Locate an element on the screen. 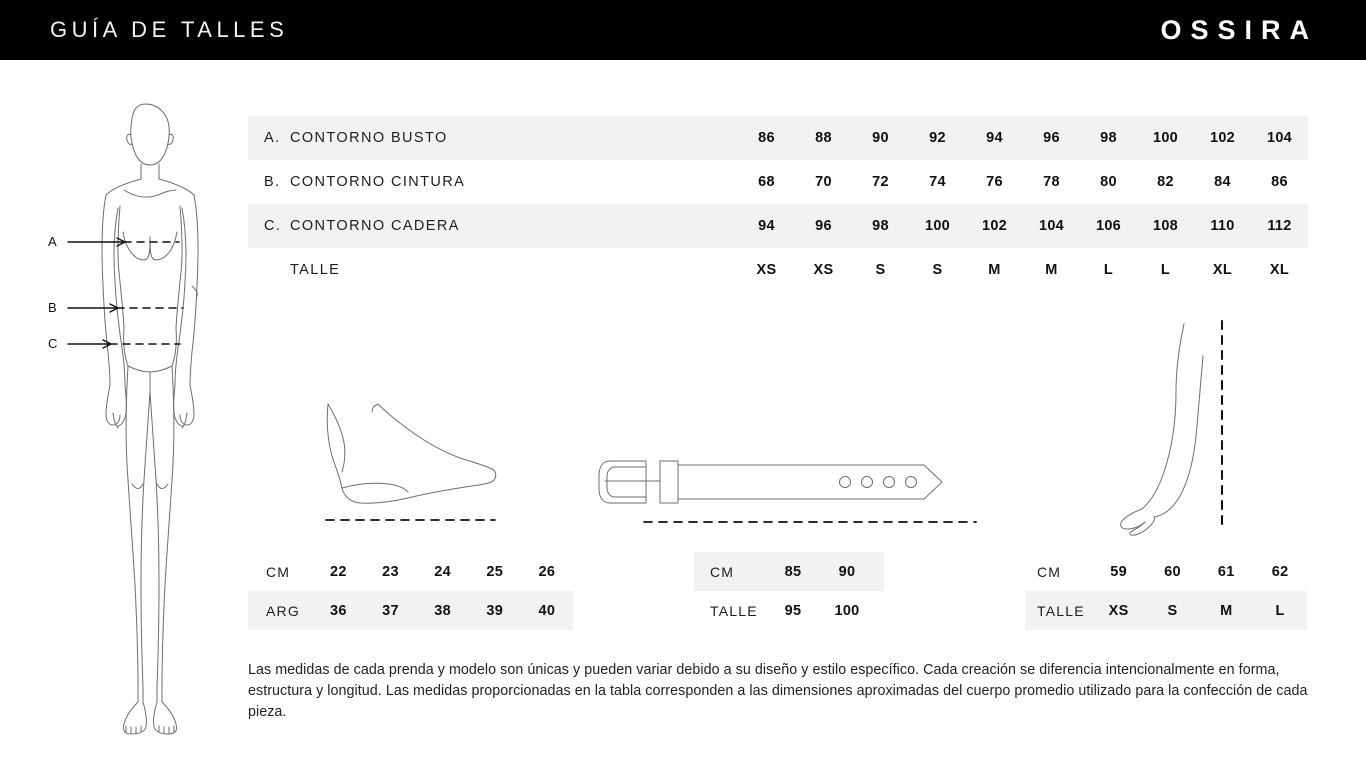 The width and height of the screenshot is (1366, 768). measure-arrow-bust is located at coordinates (96, 242).